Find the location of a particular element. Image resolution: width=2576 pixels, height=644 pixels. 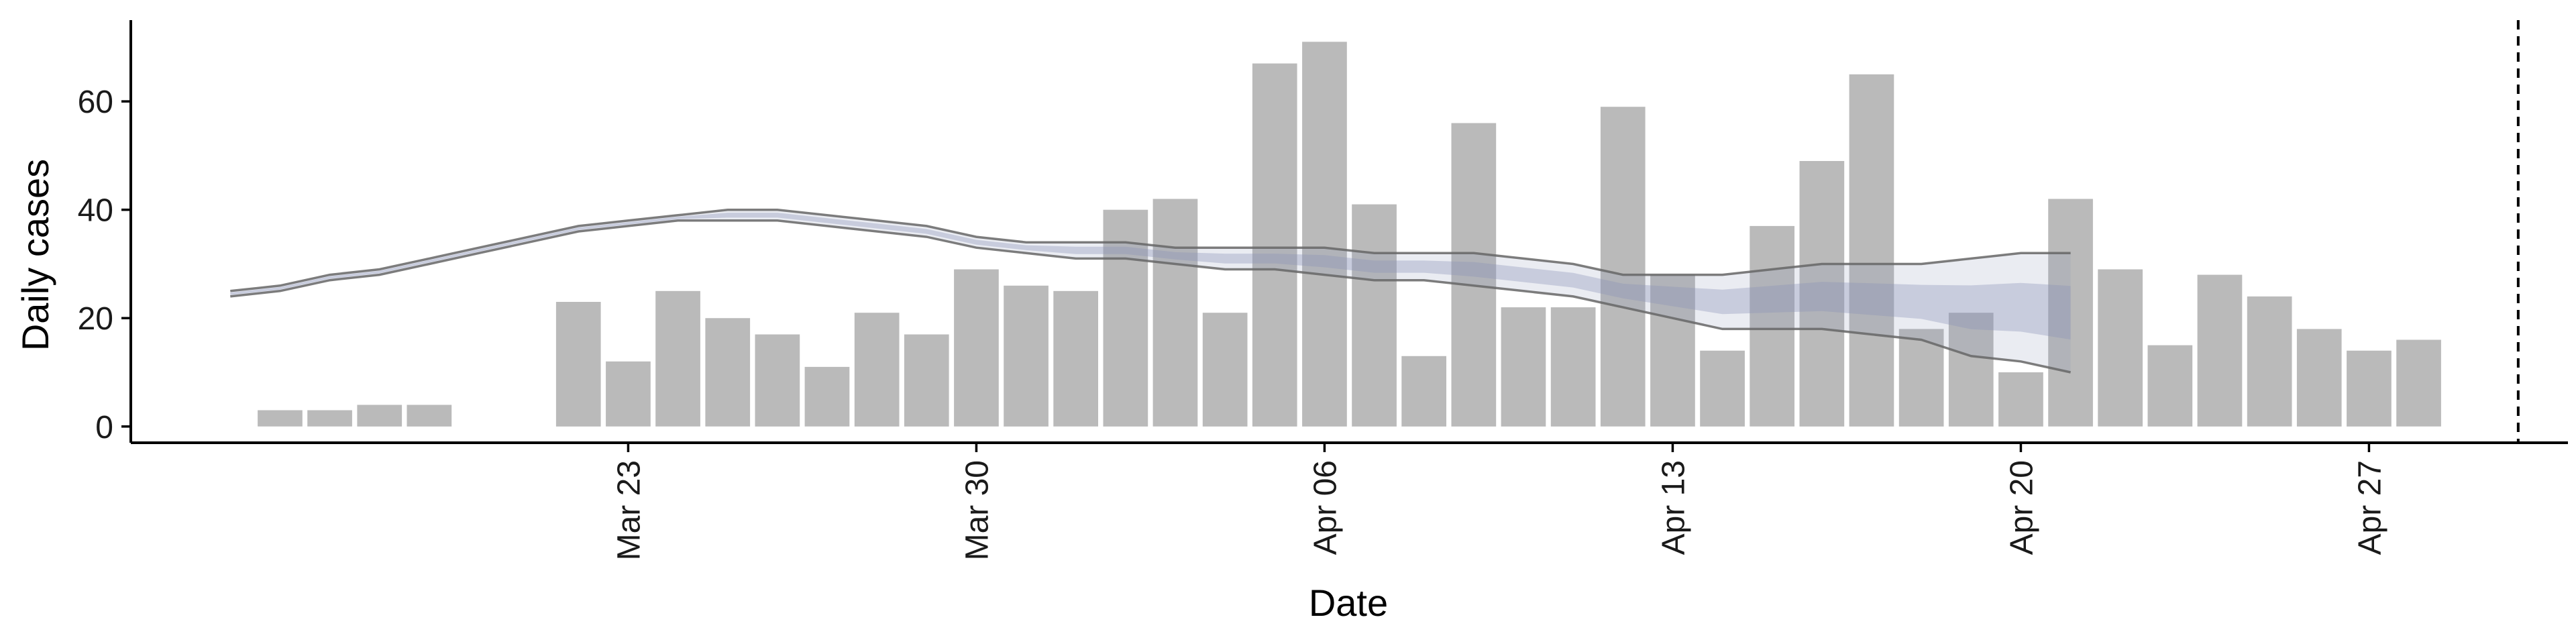

y-axis-title: Daily cases is located at coordinates (35, 255).